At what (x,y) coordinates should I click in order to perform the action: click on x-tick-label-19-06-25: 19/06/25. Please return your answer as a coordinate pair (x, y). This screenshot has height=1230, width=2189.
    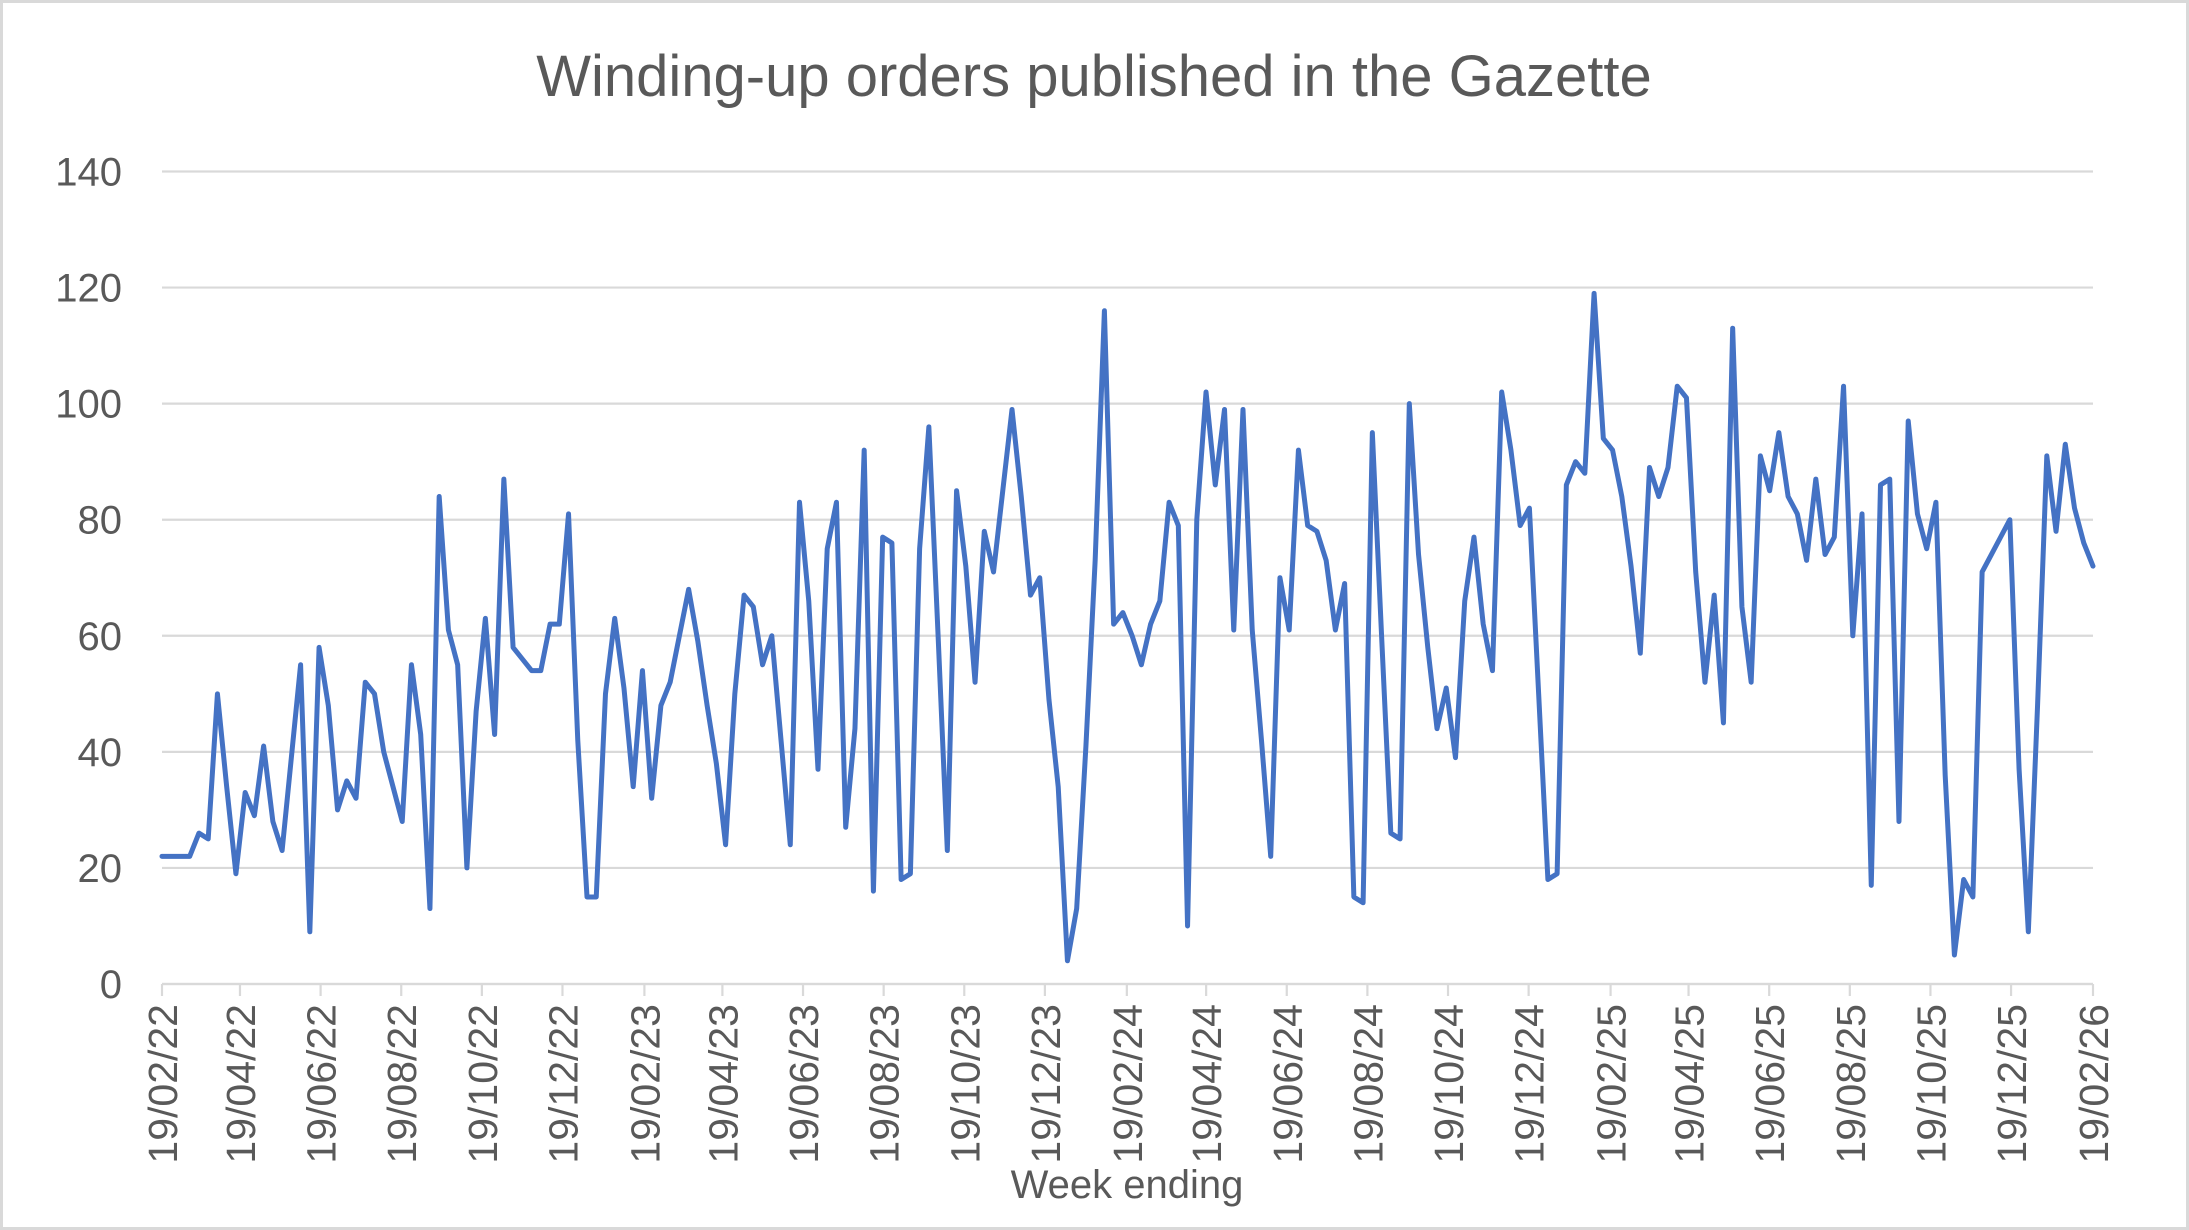
    Looking at the image, I should click on (1770, 1084).